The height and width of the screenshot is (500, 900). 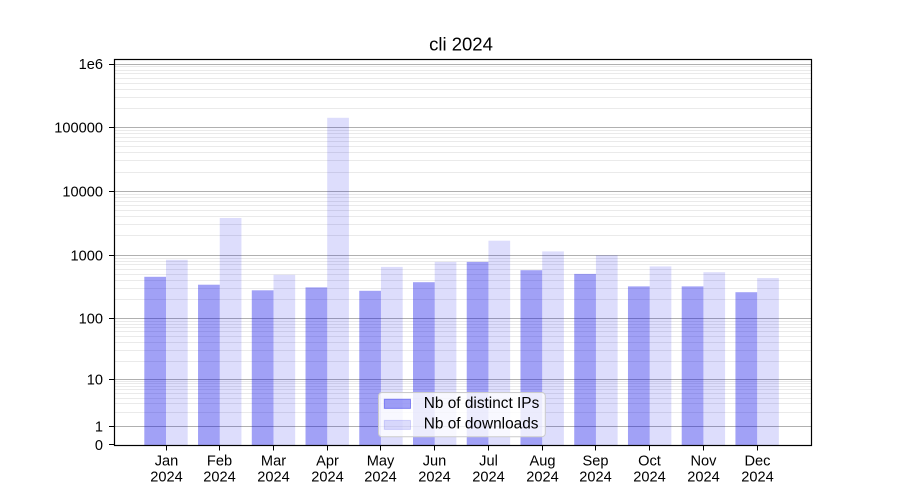 I want to click on svg-text: Jul, so click(x=488, y=462).